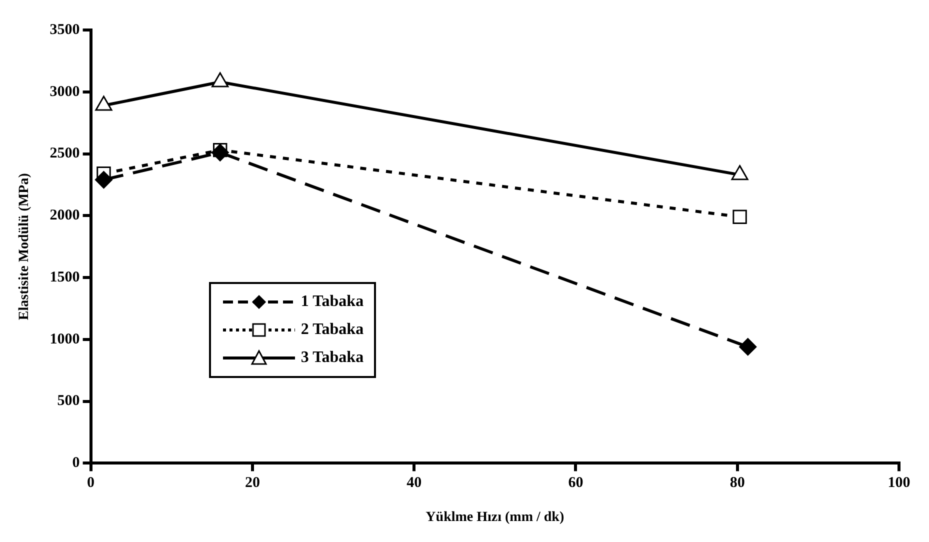 This screenshot has height=542, width=929. What do you see at coordinates (576, 483) in the screenshot?
I see `x-tick-label: 60` at bounding box center [576, 483].